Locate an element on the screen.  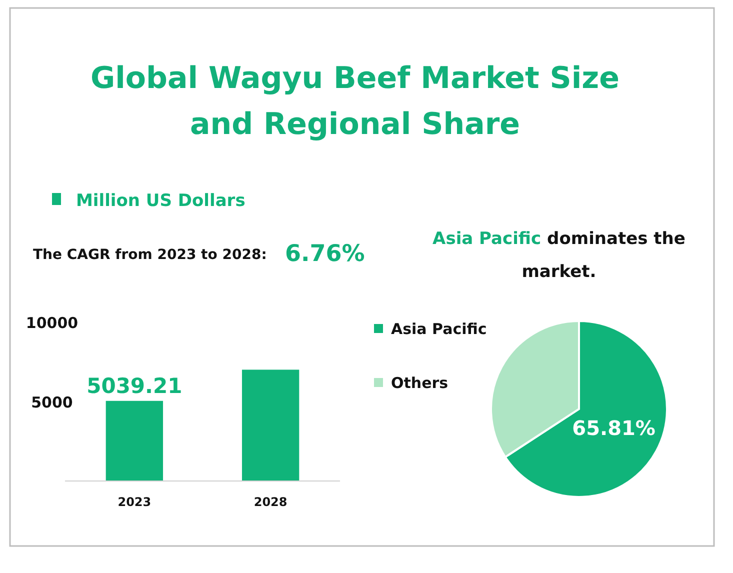
legend-label: Million US Dollars is located at coordinates (161, 201).